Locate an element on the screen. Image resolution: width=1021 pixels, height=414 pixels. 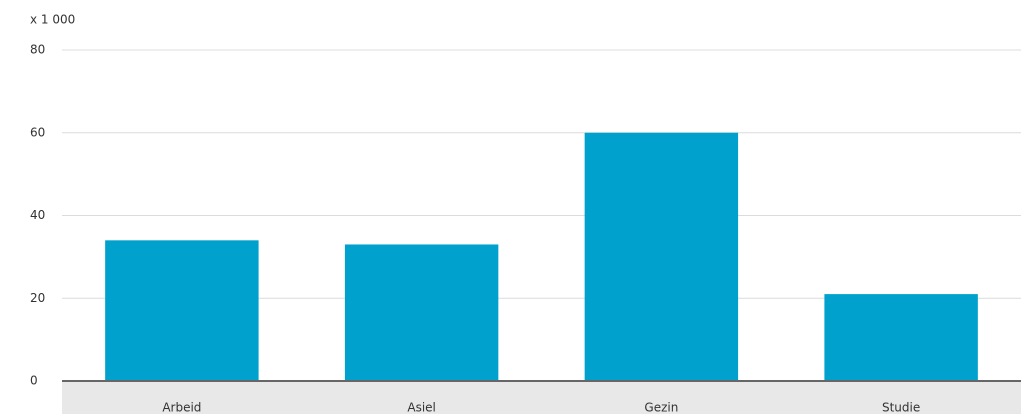
y-tick-label: 0 is located at coordinates (34, 381).